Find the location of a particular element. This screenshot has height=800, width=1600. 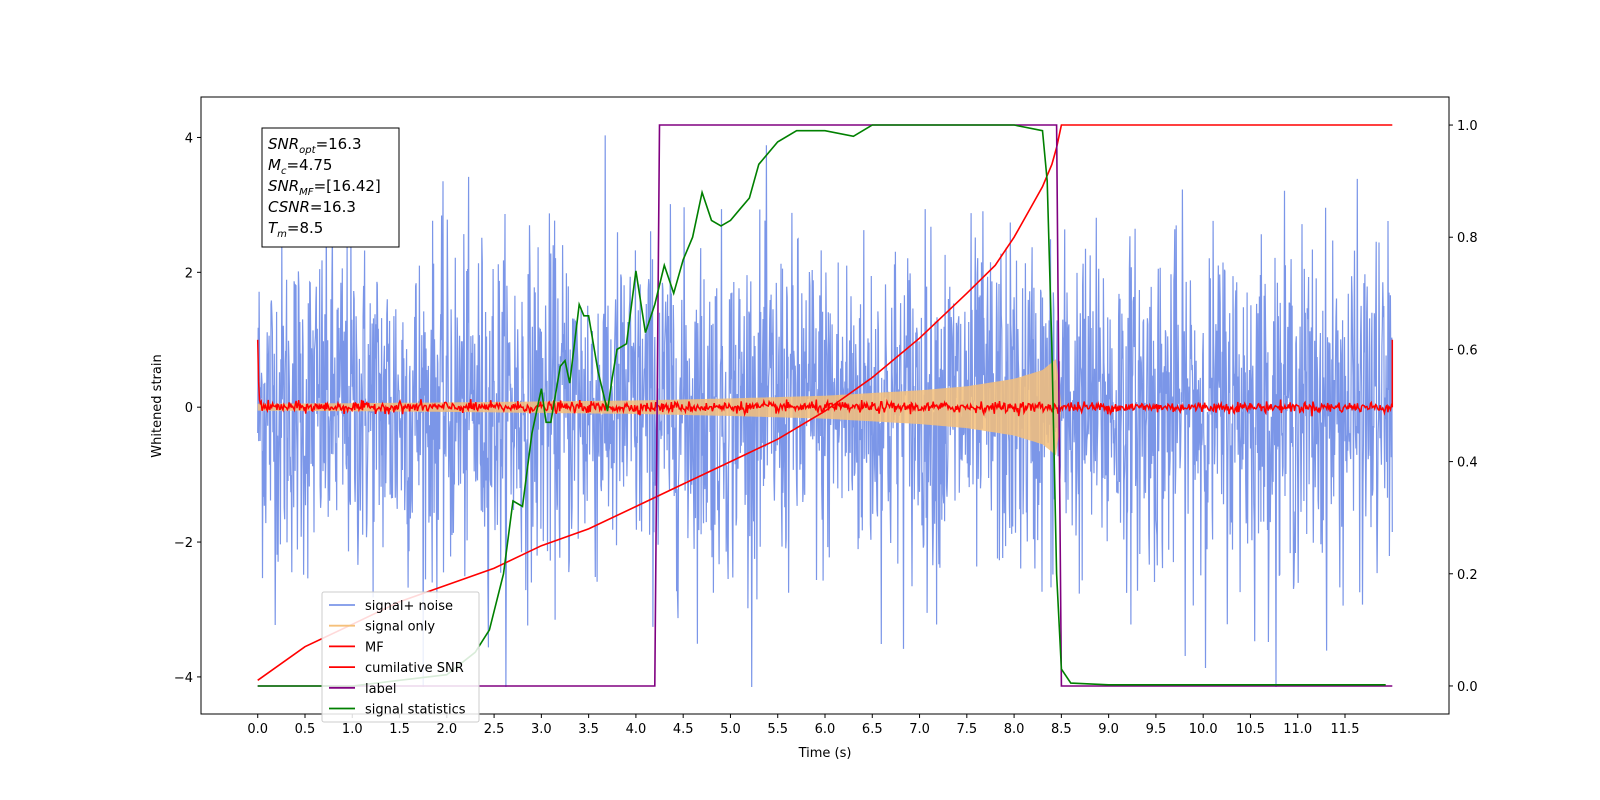

y2-tick-label: 1.0 is located at coordinates (1467, 126).